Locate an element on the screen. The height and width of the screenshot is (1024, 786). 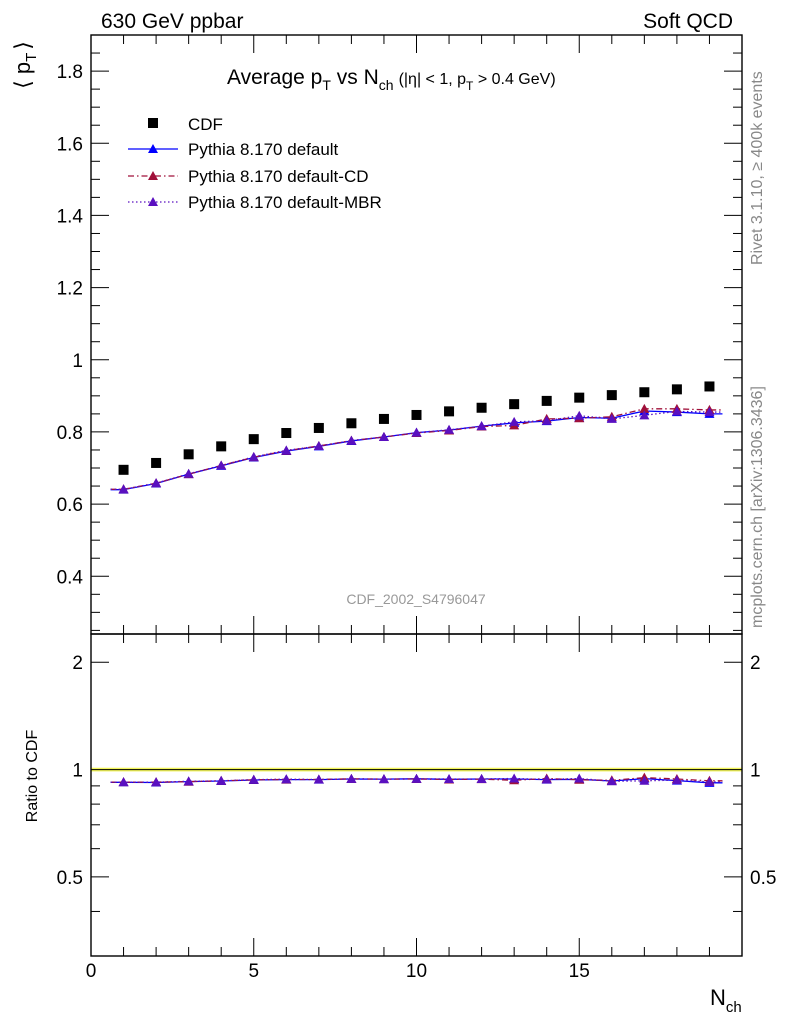
legend-label-default-mbr: Pythia 8.170 default-MBR is located at coordinates (285, 202).